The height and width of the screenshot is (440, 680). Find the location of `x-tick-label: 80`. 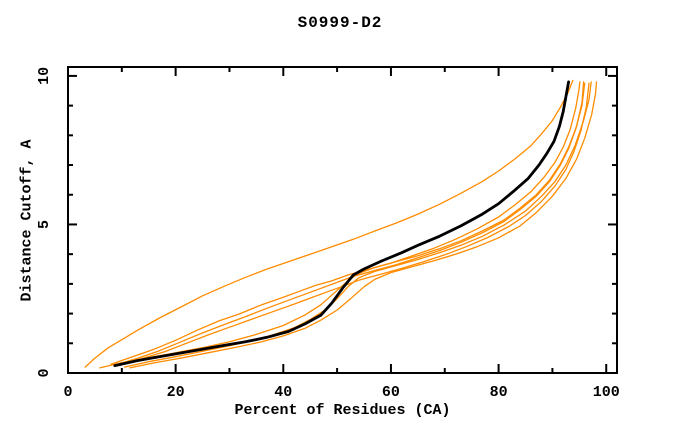

x-tick-label: 80 is located at coordinates (499, 392).